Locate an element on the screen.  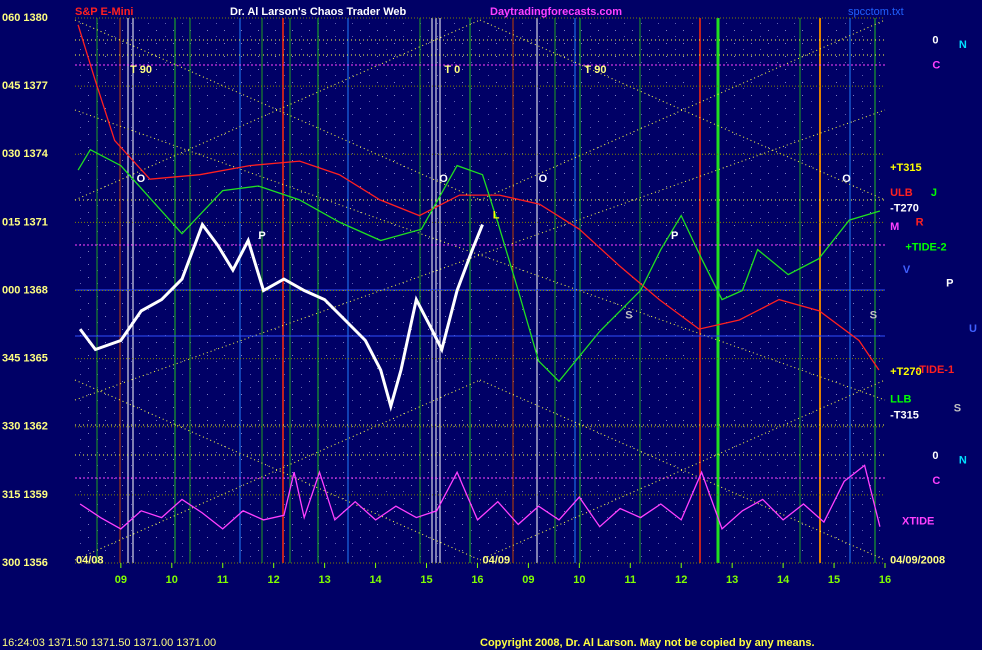
chart-subtitle: Dr. Al Larson's Chaos Trader Web is located at coordinates (318, 12).